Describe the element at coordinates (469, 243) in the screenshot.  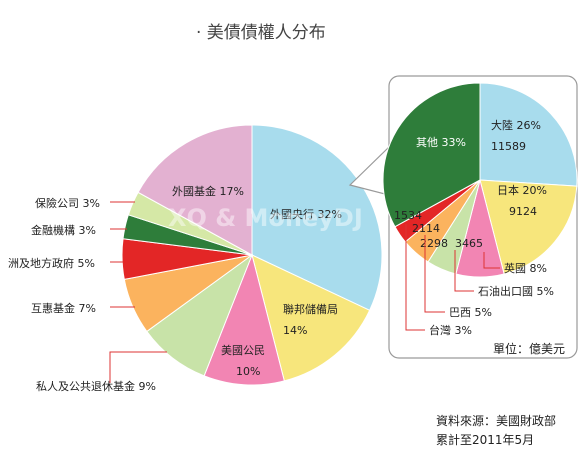
I see `slice-amount: 3465` at that location.